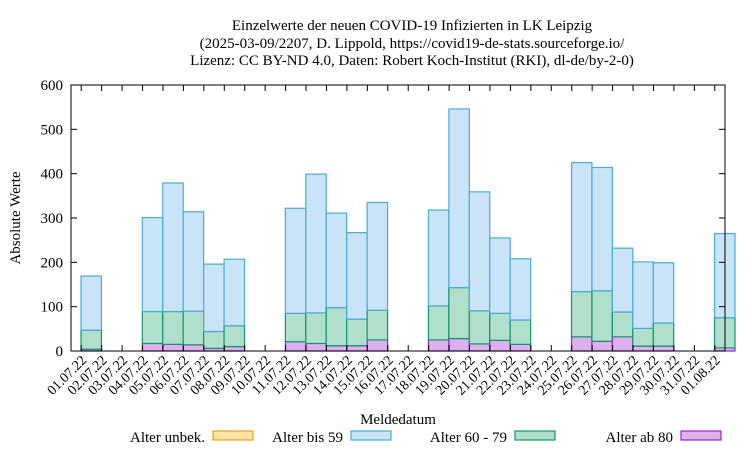 The height and width of the screenshot is (450, 750). I want to click on y-tick-label: 500, so click(52, 130).